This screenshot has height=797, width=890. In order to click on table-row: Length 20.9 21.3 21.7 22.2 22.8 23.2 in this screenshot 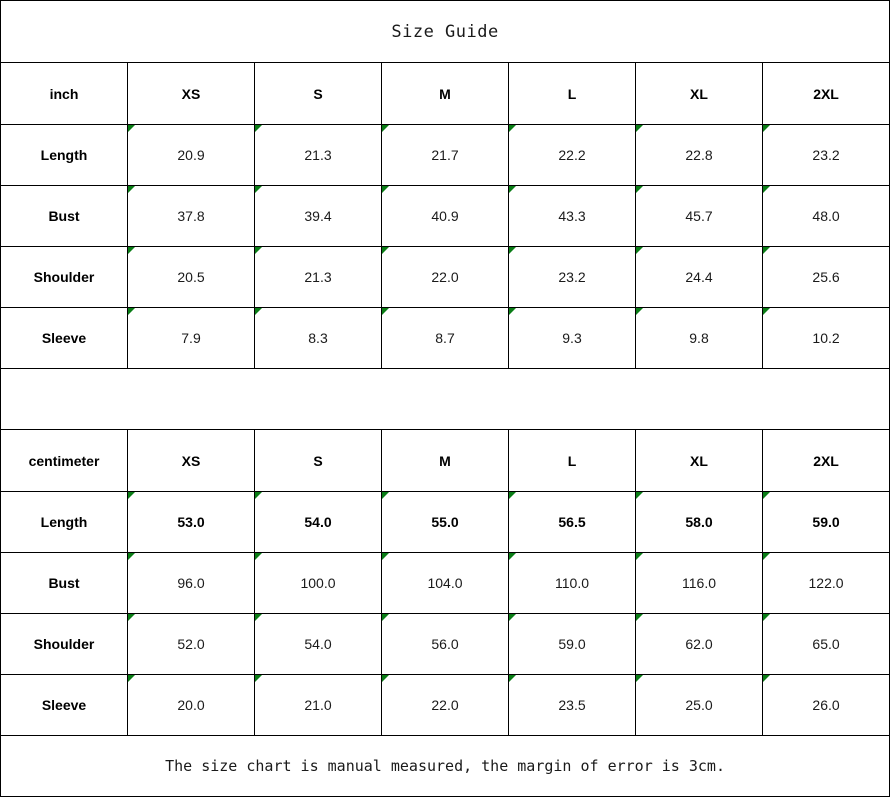, I will do `click(445, 155)`.